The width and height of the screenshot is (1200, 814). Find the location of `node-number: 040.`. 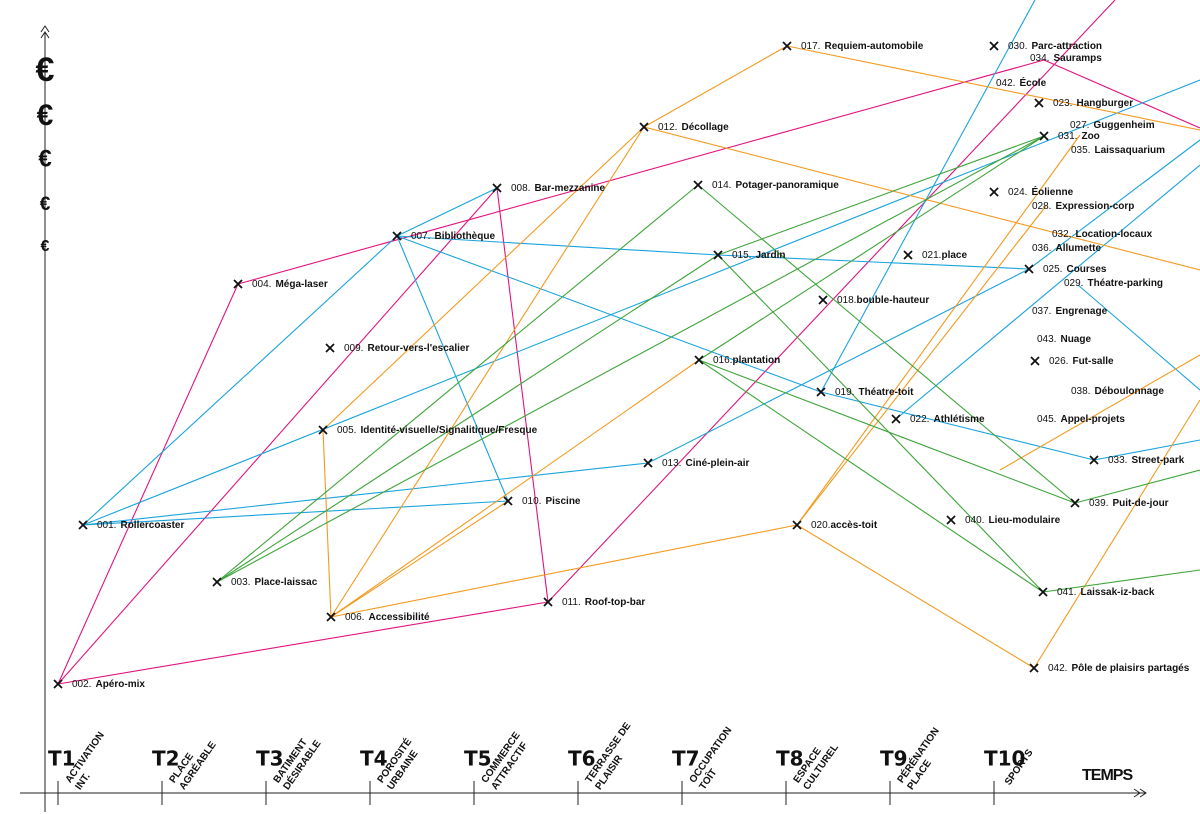

node-number: 040. is located at coordinates (974, 520).